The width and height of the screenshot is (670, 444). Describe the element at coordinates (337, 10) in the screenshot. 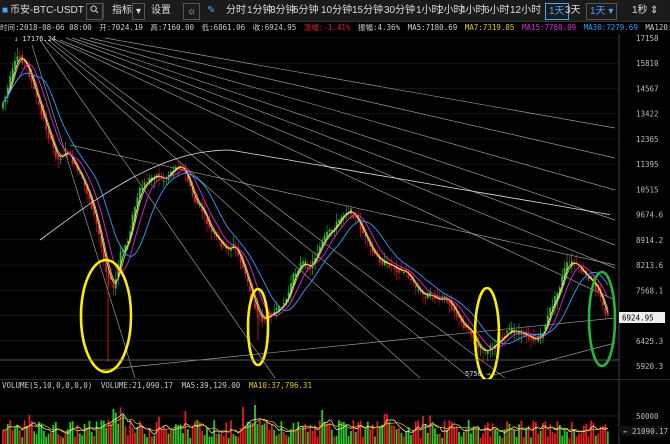

I see `interval-tab: 10分钟` at that location.